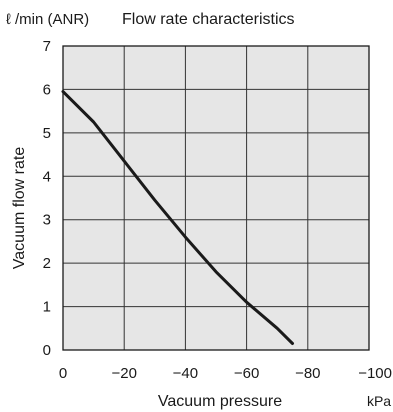 The image size is (393, 412). Describe the element at coordinates (63, 373) in the screenshot. I see `x-tick-label: 0` at that location.